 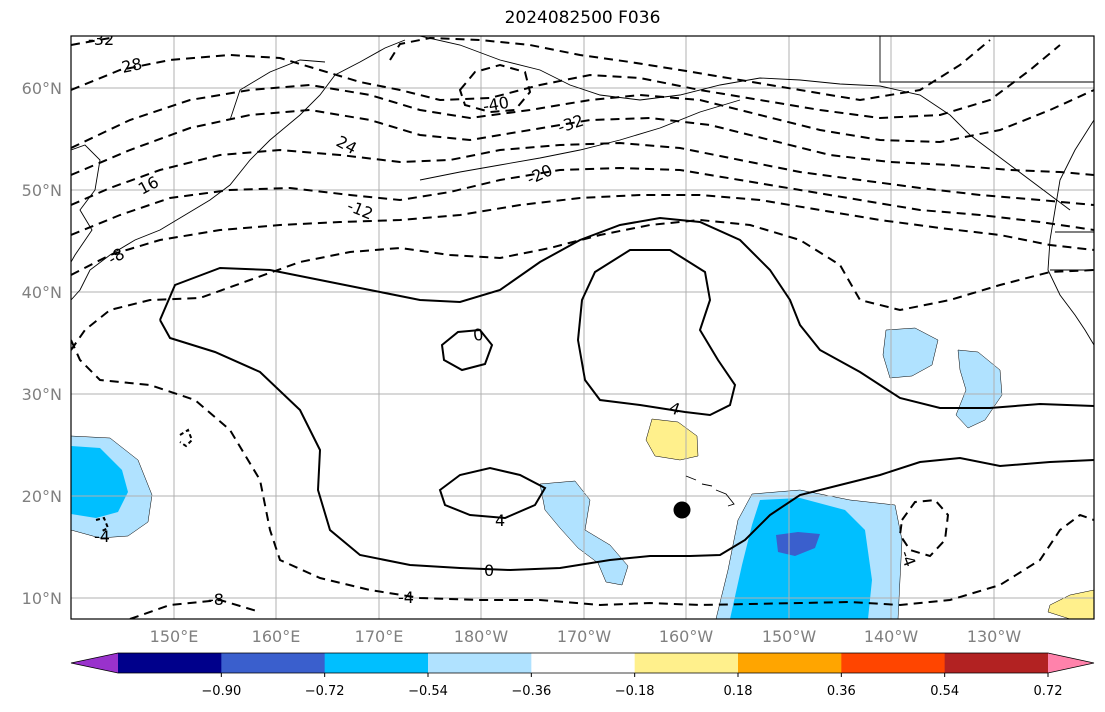 What do you see at coordinates (798, 544) in the screenshot?
I see `shade-south-dark` at bounding box center [798, 544].